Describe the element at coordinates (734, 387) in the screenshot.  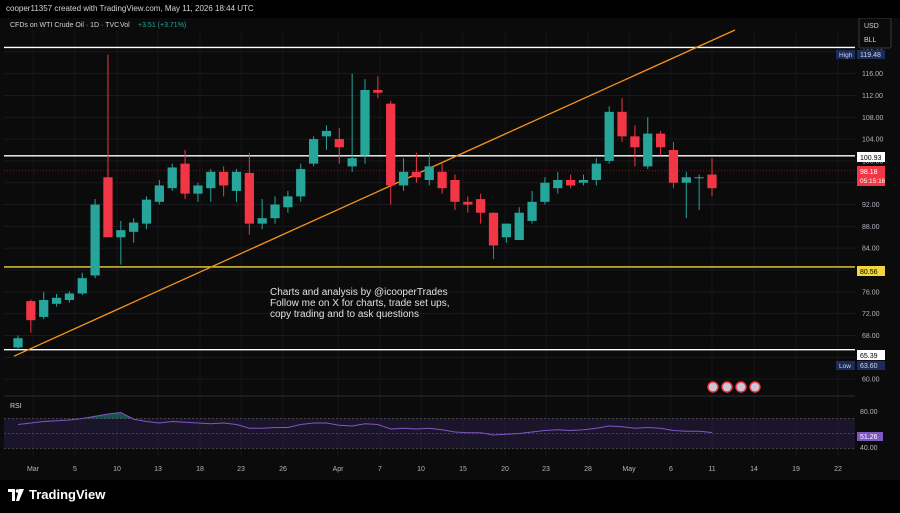
I see `event-icons` at that location.